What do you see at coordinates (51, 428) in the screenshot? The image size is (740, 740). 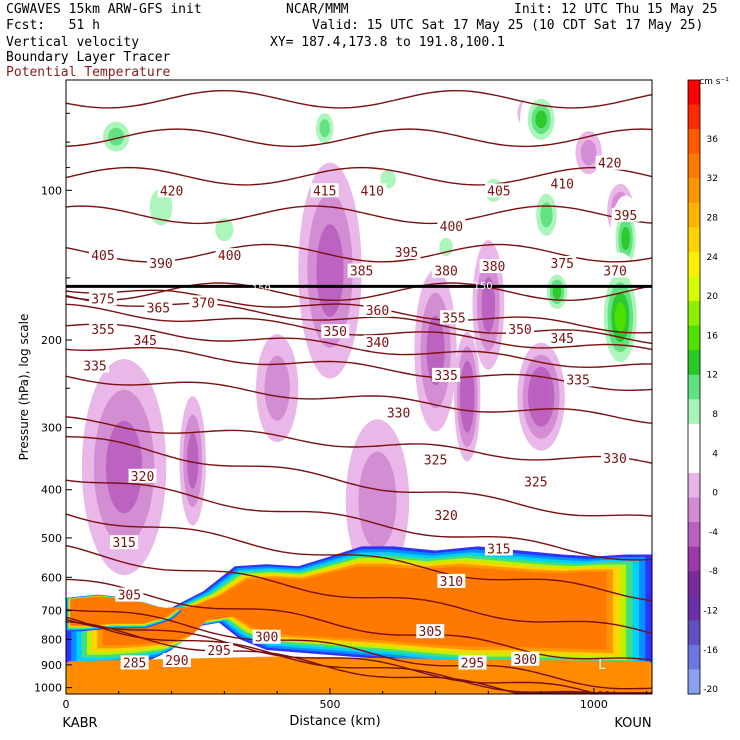 I see `y-tick-label-2: 300` at bounding box center [51, 428].